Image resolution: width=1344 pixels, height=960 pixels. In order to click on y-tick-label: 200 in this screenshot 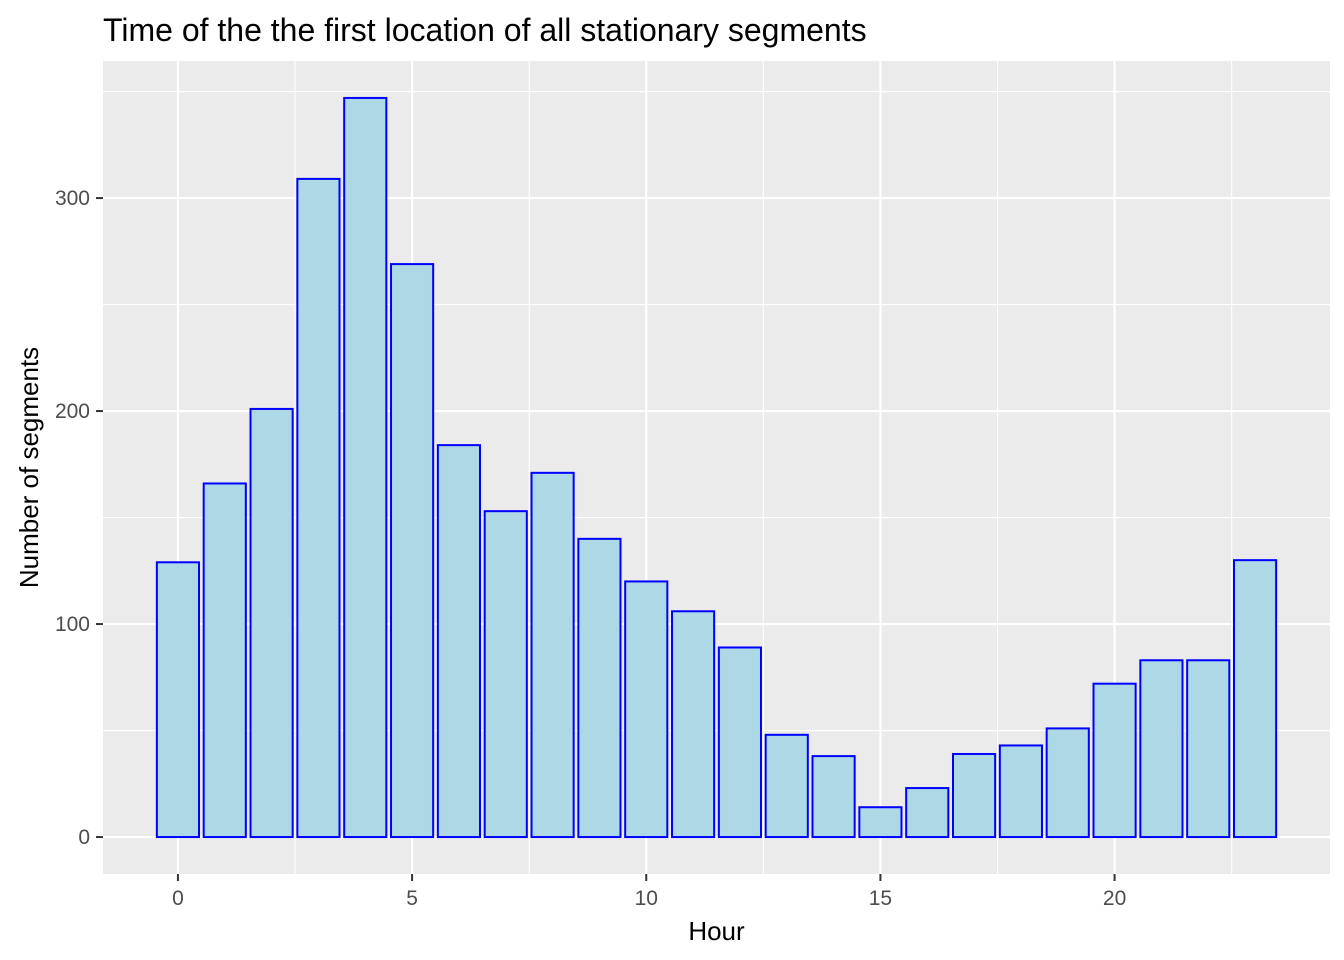, I will do `click(72, 411)`.